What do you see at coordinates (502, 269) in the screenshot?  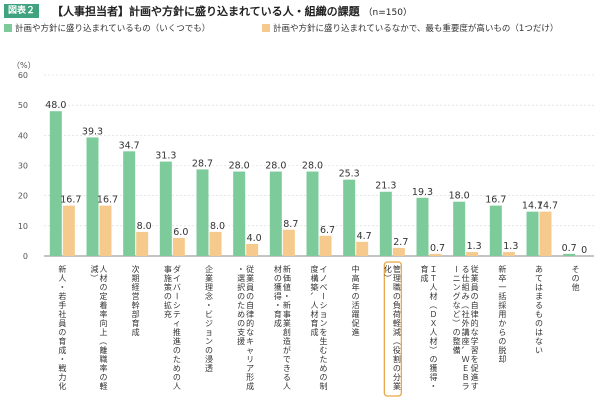 I see `category-label-glyph: 新` at bounding box center [502, 269].